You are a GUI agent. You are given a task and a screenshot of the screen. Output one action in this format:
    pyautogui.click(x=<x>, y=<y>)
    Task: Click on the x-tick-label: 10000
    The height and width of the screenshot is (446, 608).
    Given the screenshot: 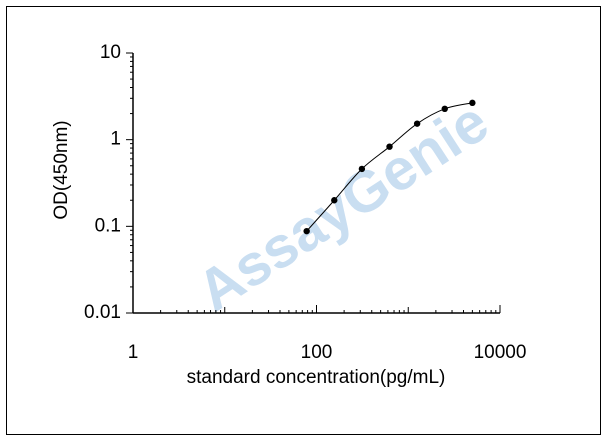 What is the action you would take?
    pyautogui.click(x=500, y=352)
    